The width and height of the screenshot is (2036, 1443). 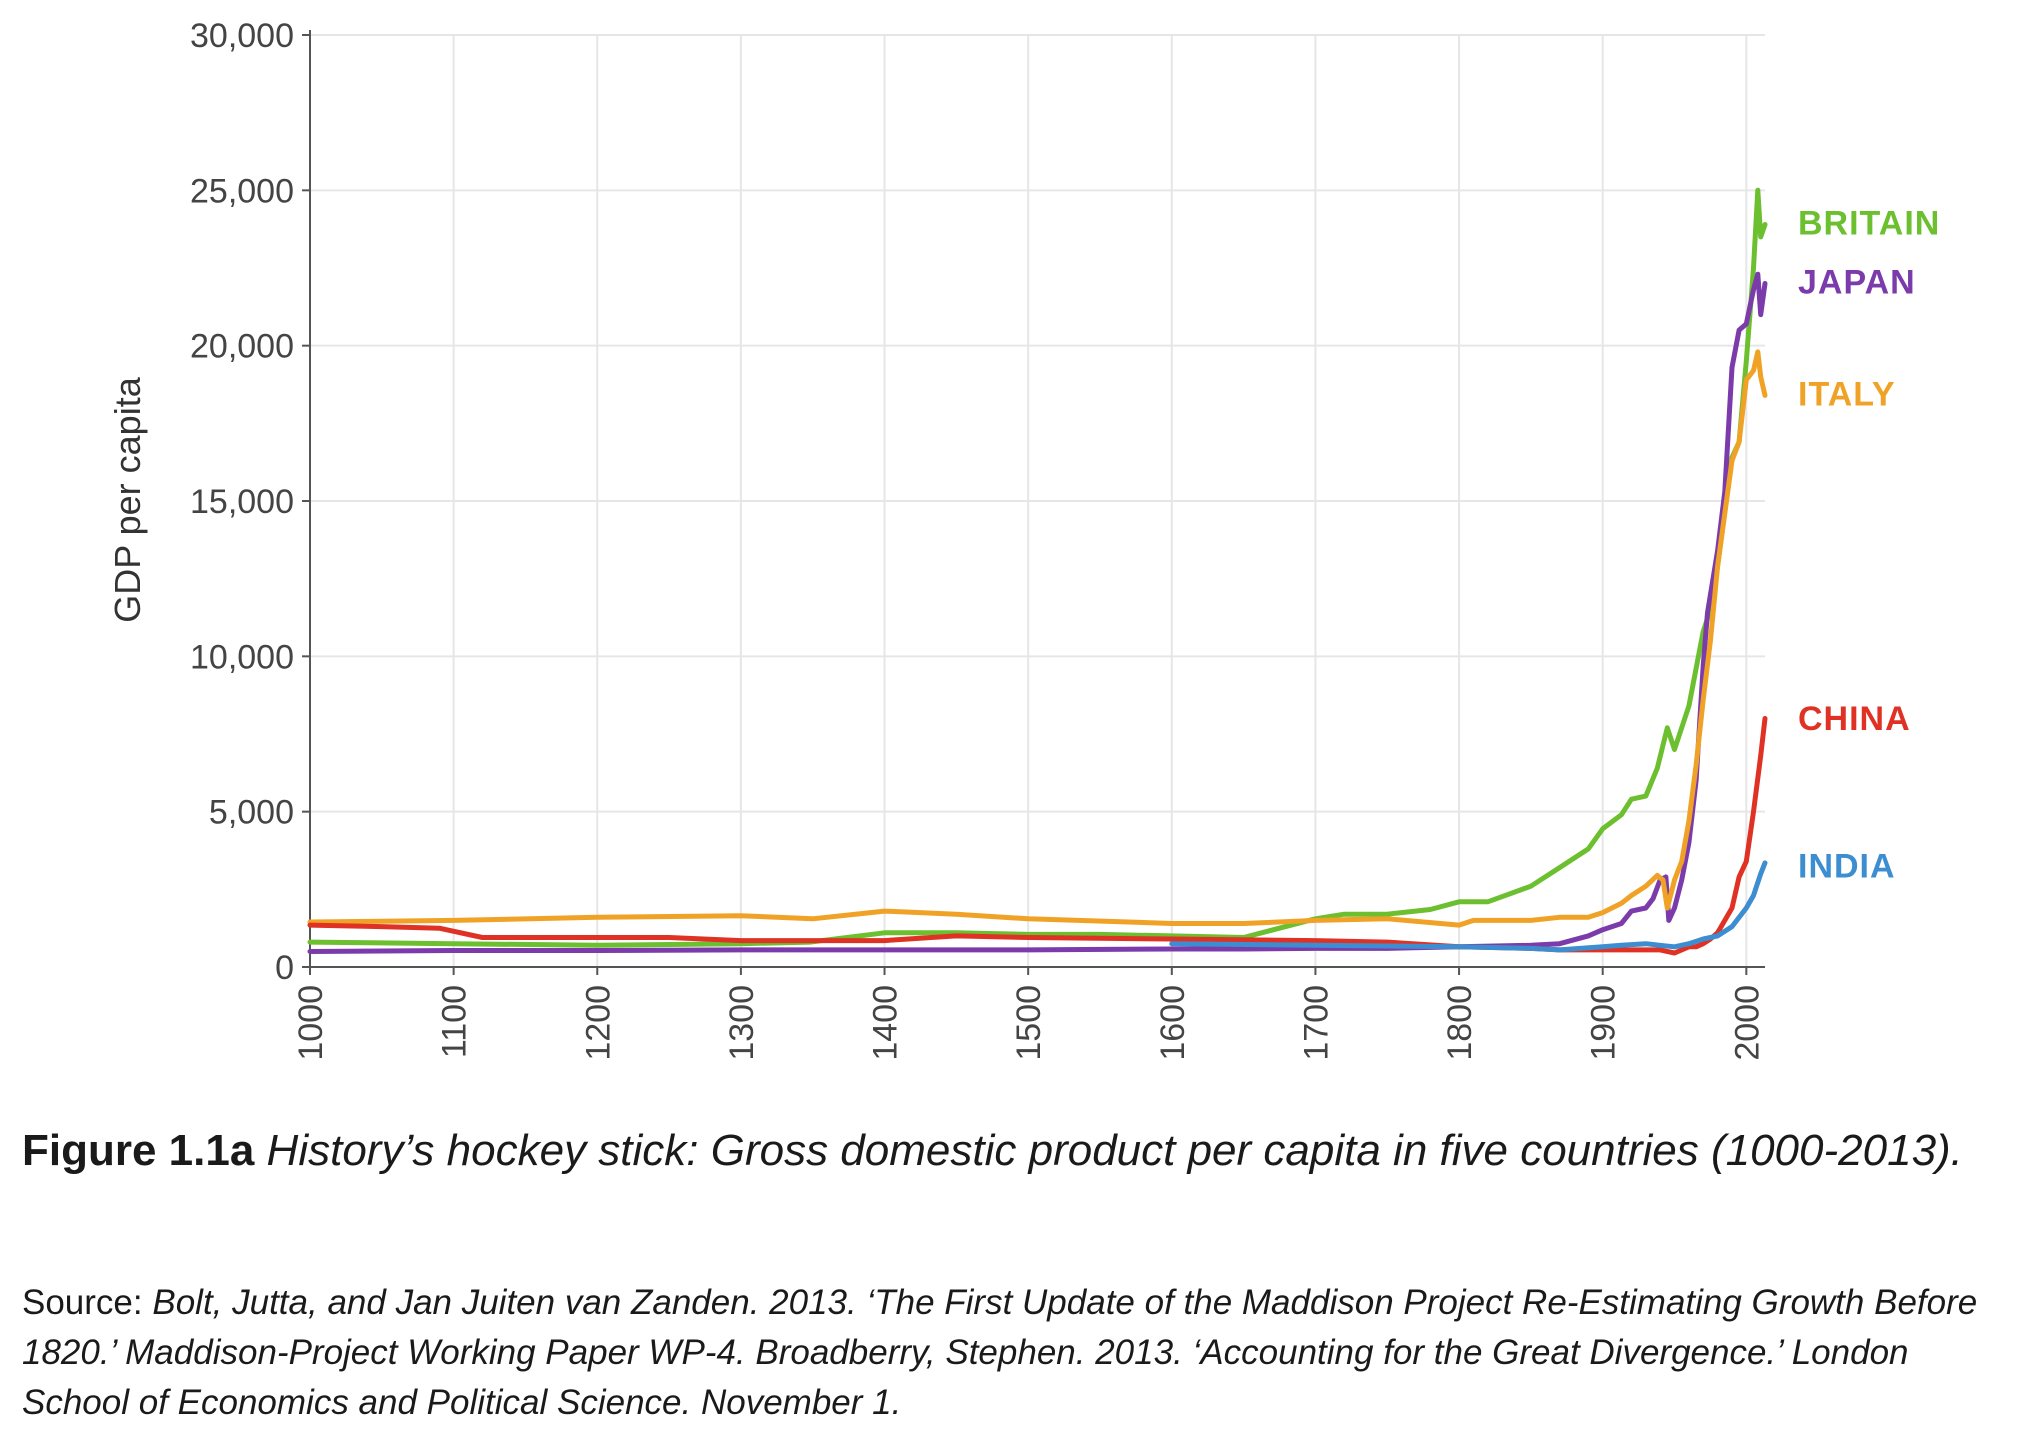 I want to click on x-tick-label: 1700, so click(x=1316, y=1023).